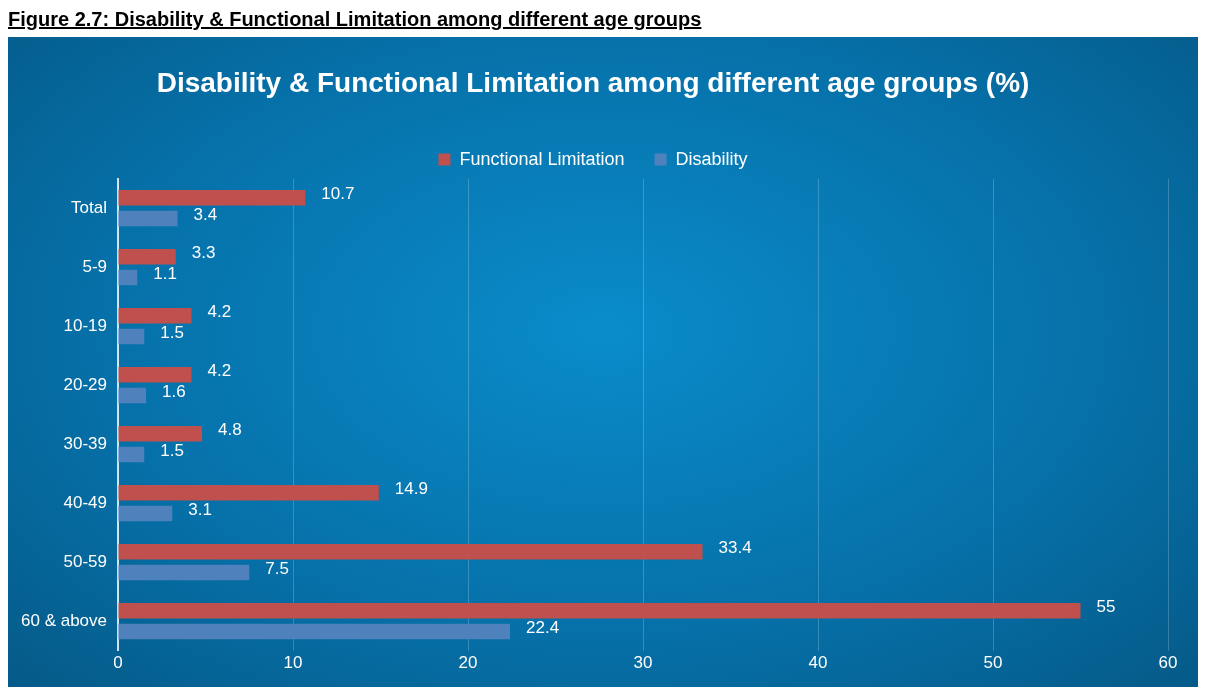  What do you see at coordinates (593, 82) in the screenshot?
I see `chart-title: Disability & Functional Limitation among different age groups (%)` at bounding box center [593, 82].